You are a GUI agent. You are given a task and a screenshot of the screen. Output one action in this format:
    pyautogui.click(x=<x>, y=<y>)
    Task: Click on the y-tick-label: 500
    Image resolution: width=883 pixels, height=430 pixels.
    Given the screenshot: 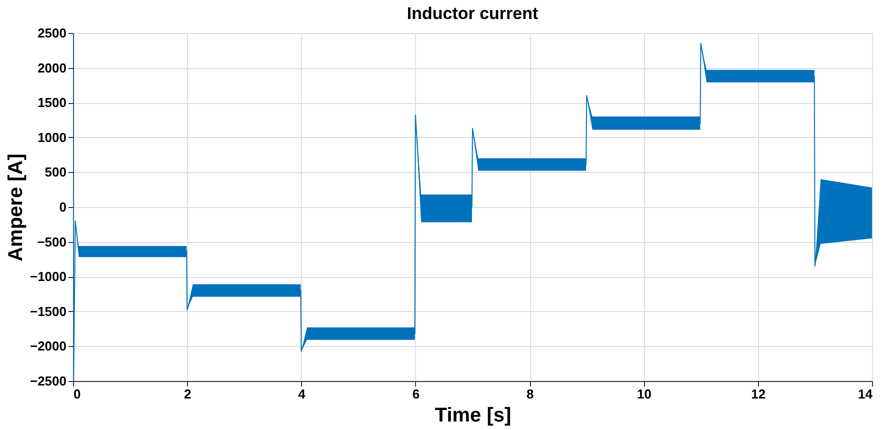 What is the action you would take?
    pyautogui.click(x=55, y=172)
    